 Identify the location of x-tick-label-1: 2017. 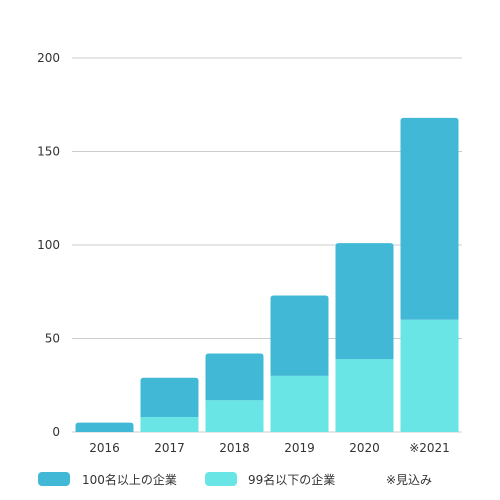
(169, 448).